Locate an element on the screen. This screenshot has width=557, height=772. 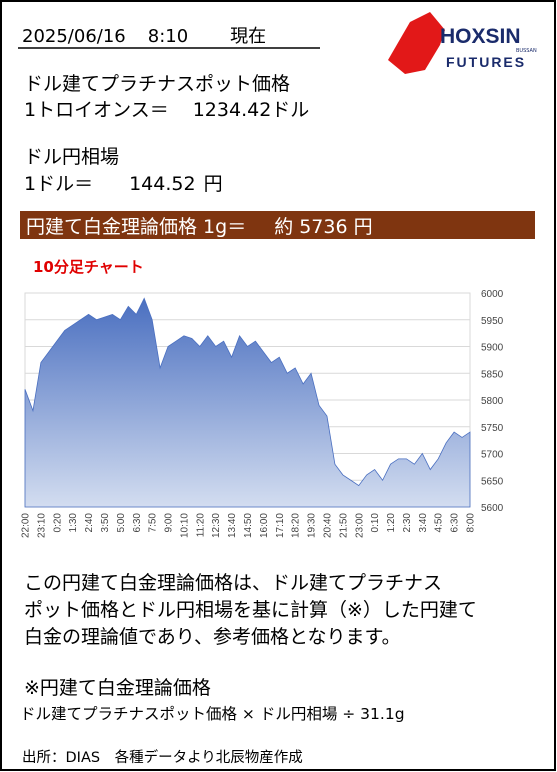
x-tick-label: 14:50 is located at coordinates (248, 525).